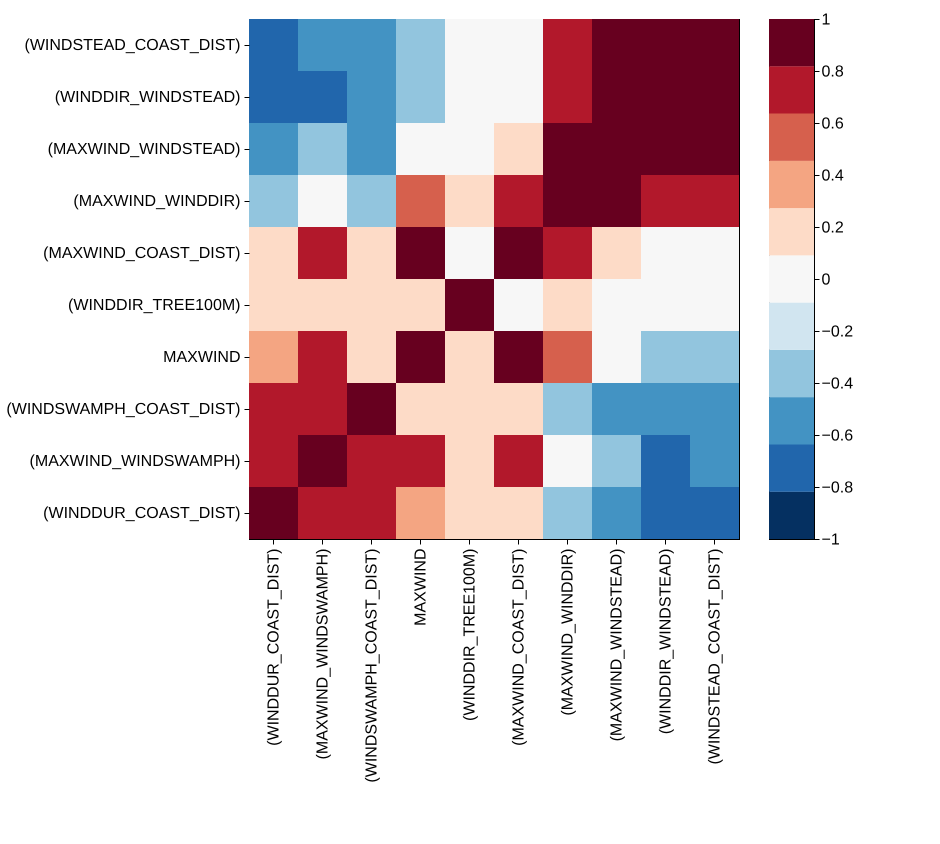 The image size is (940, 844). What do you see at coordinates (141, 253) in the screenshot?
I see `y-tick-label: (MAXWIND_COAST_DIST)` at bounding box center [141, 253].